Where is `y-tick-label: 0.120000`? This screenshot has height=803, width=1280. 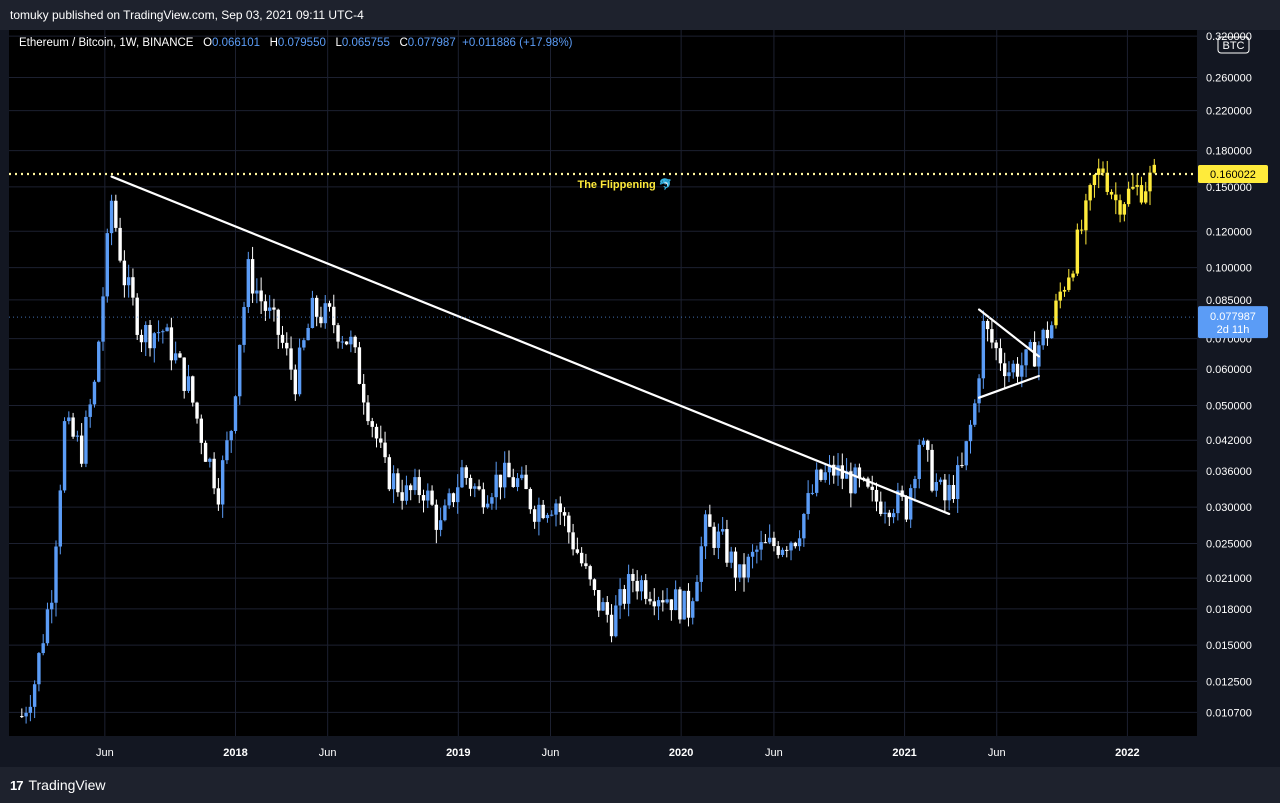 y-tick-label: 0.120000 is located at coordinates (1229, 232).